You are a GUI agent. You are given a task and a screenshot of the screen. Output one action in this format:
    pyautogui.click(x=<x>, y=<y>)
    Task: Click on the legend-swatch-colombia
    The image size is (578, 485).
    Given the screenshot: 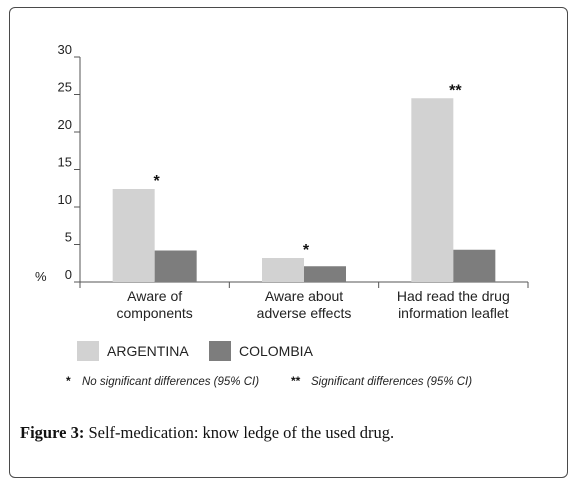 What is the action you would take?
    pyautogui.click(x=220, y=351)
    